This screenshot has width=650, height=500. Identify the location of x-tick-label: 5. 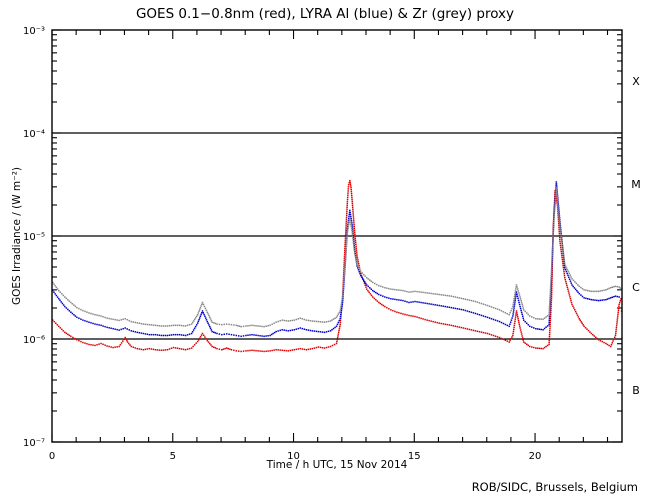
(173, 456).